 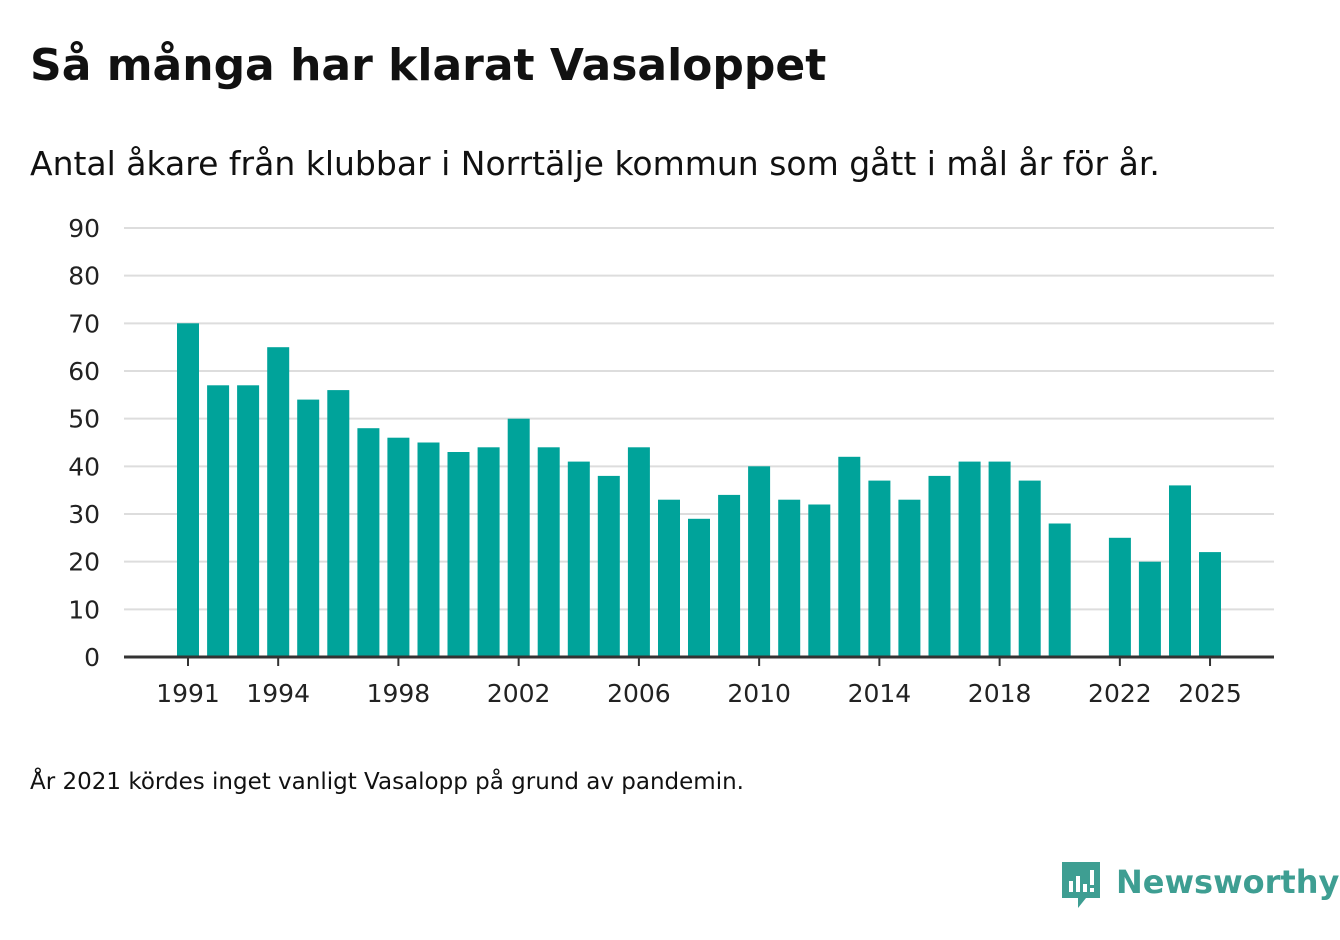 What do you see at coordinates (1180, 571) in the screenshot?
I see `bar-2024` at bounding box center [1180, 571].